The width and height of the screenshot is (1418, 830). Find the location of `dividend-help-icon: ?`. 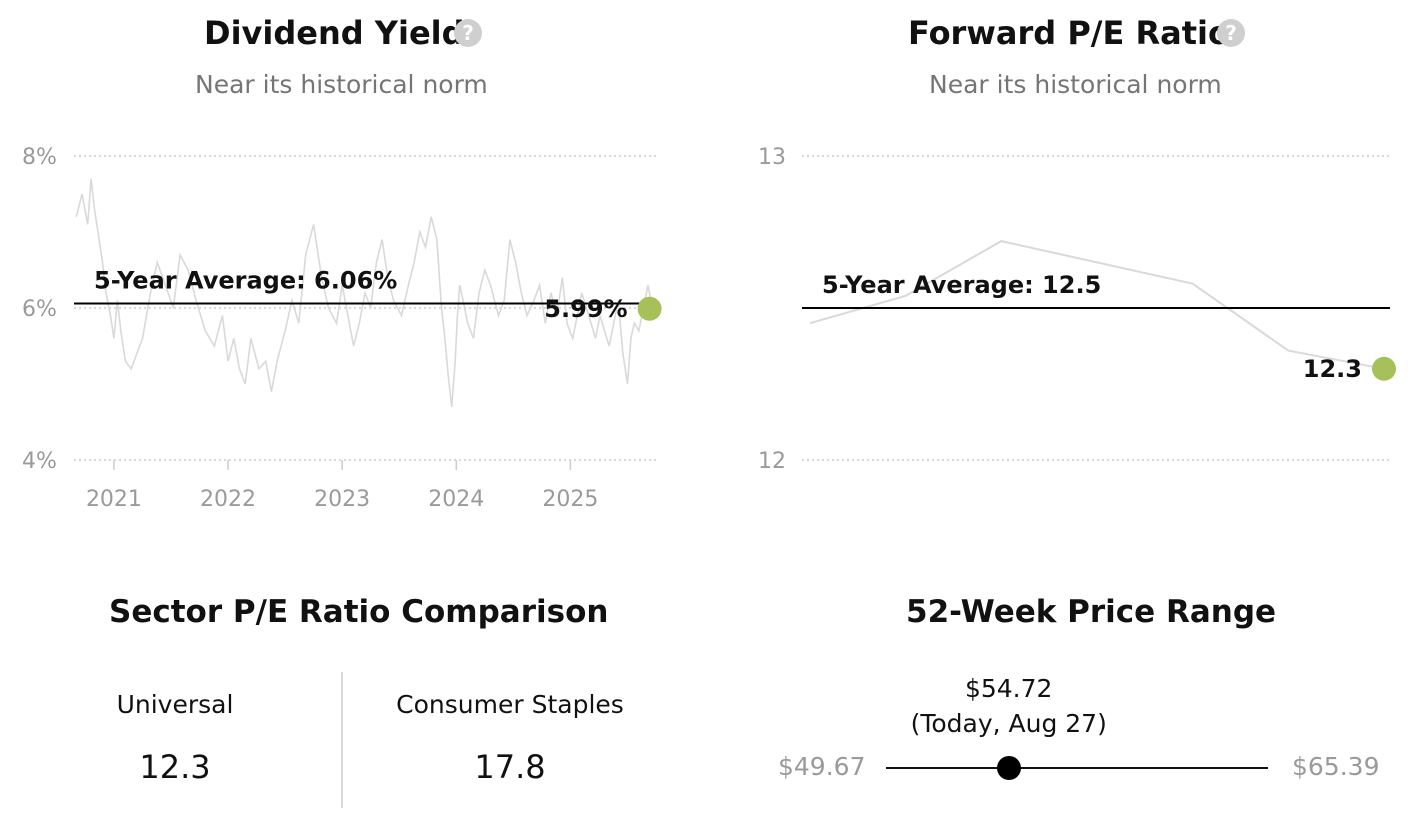

dividend-help-icon: ? is located at coordinates (468, 33).